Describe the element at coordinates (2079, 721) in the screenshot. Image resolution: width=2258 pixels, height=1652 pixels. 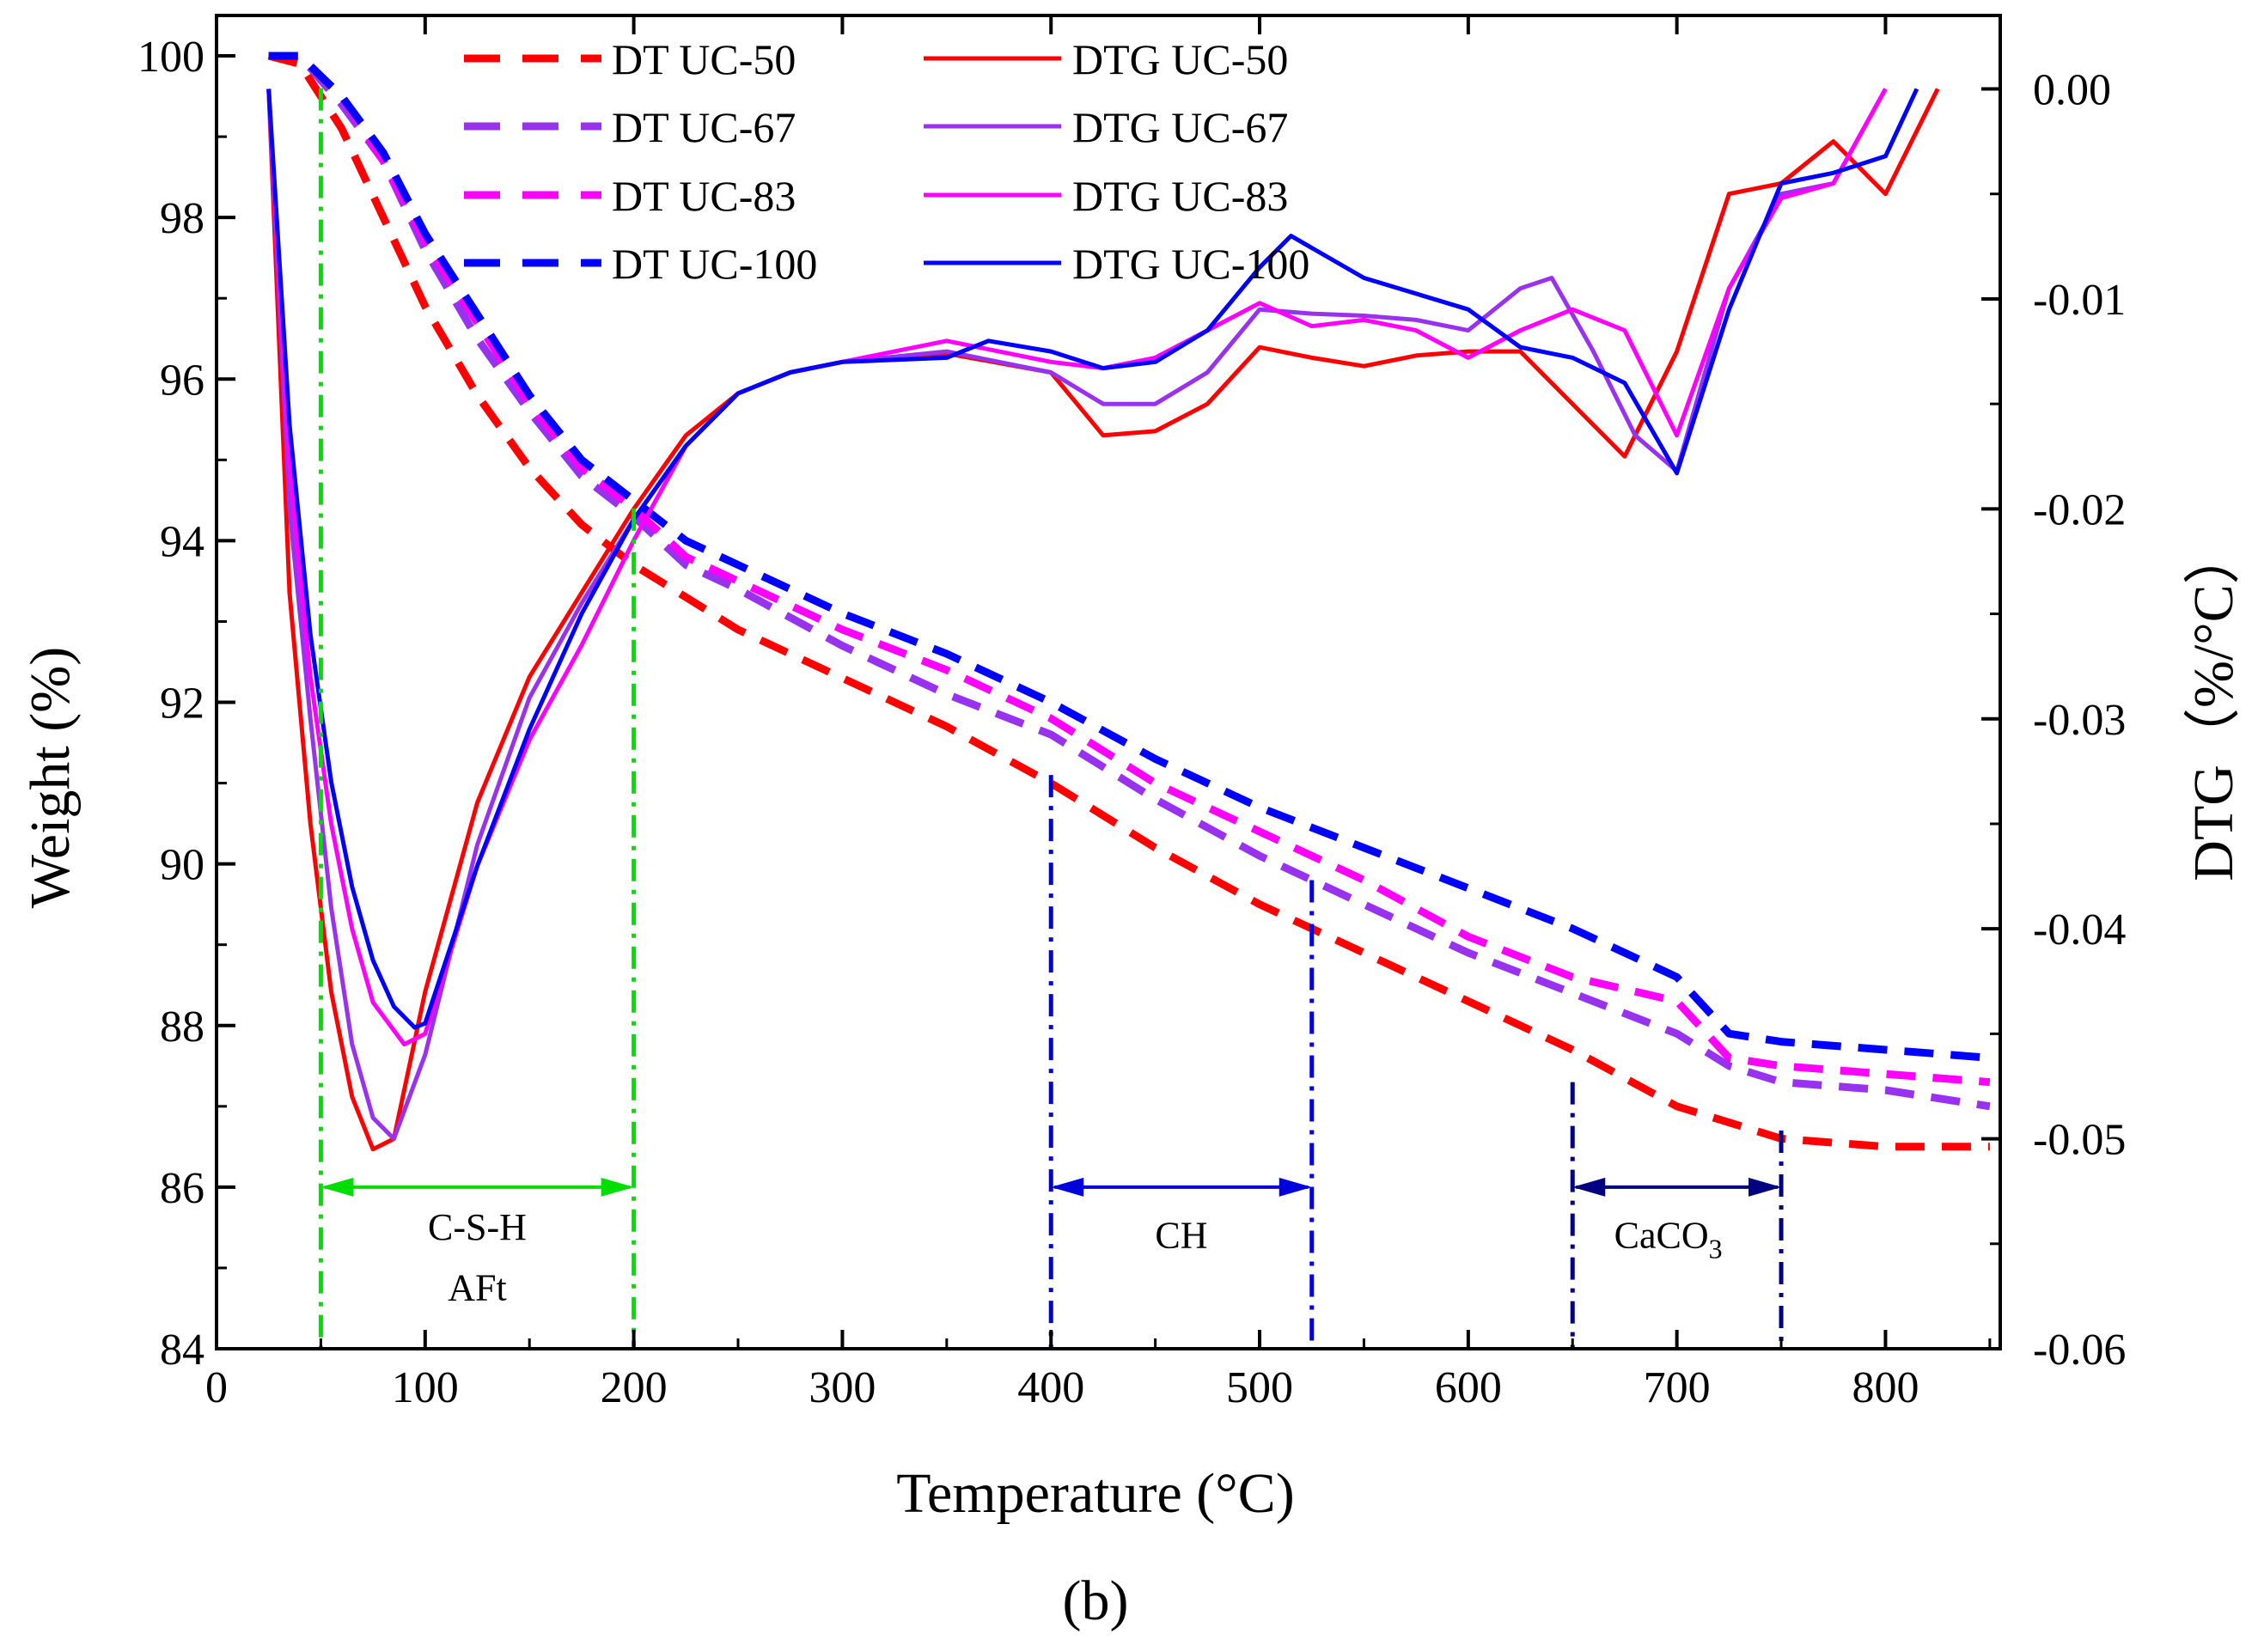
I see `y-right-tick-label: -0.03` at that location.